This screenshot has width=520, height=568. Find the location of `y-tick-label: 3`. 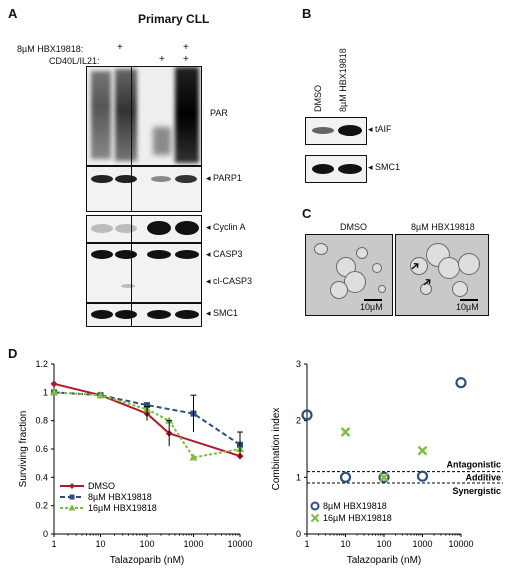

y-tick-label: 3 is located at coordinates (298, 364).